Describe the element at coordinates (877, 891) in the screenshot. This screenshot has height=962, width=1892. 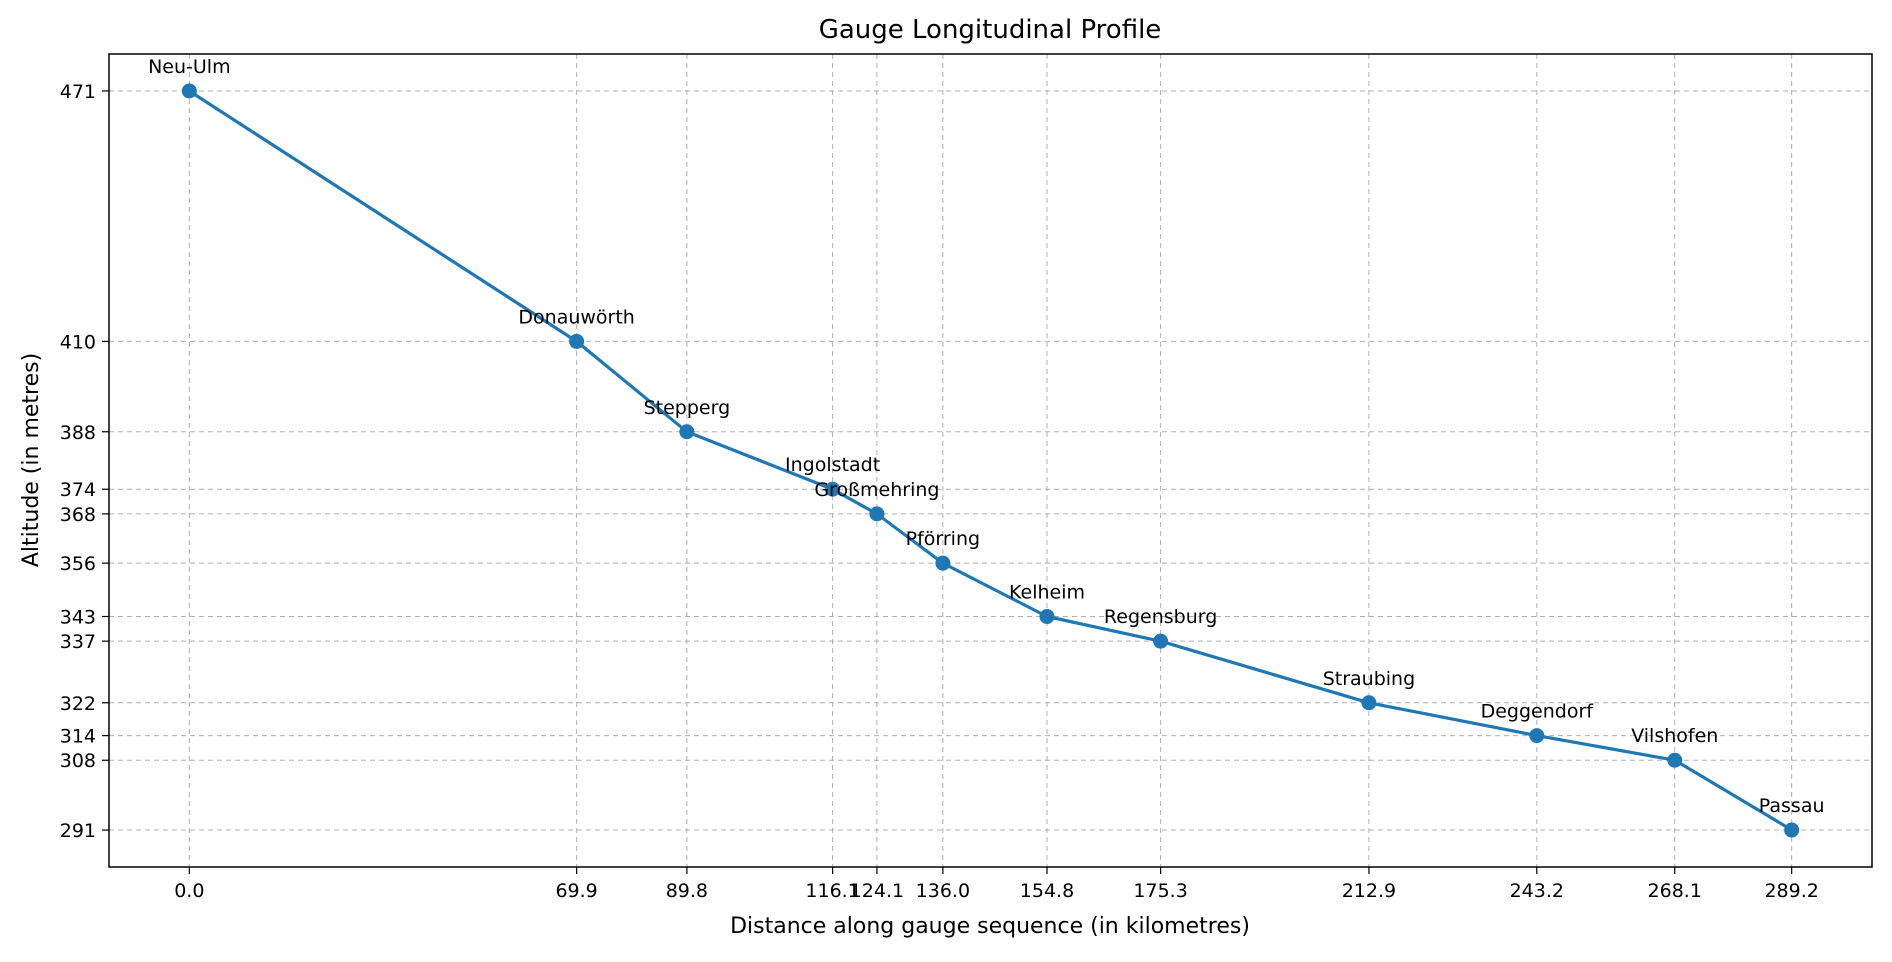
I see `x-tick-label: 124.1` at that location.